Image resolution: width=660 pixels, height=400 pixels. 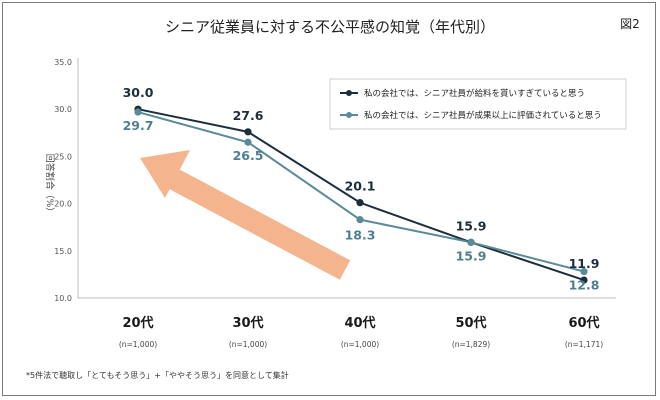 I want to click on data-label-s2: 18.3, so click(x=360, y=235).